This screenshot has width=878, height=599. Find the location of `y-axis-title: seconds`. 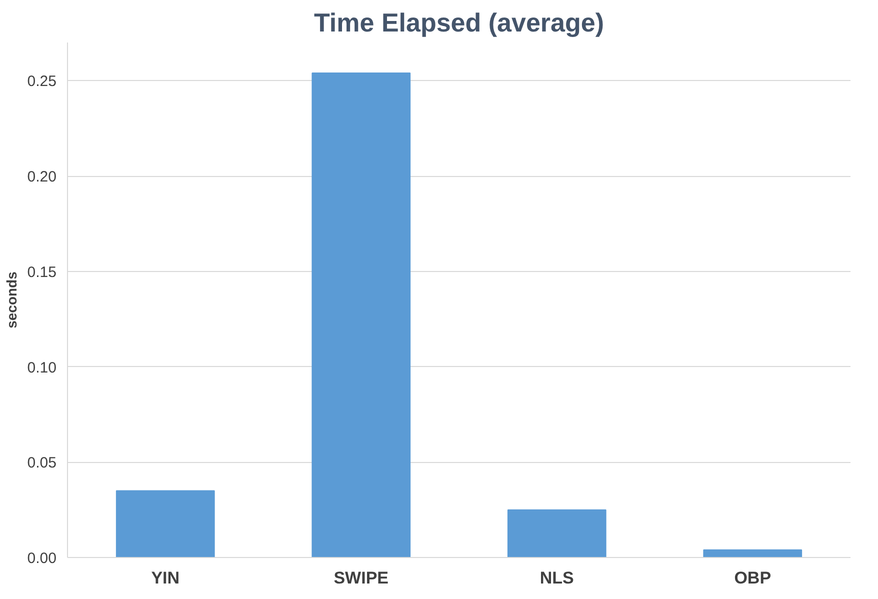

y-axis-title: seconds is located at coordinates (11, 299).